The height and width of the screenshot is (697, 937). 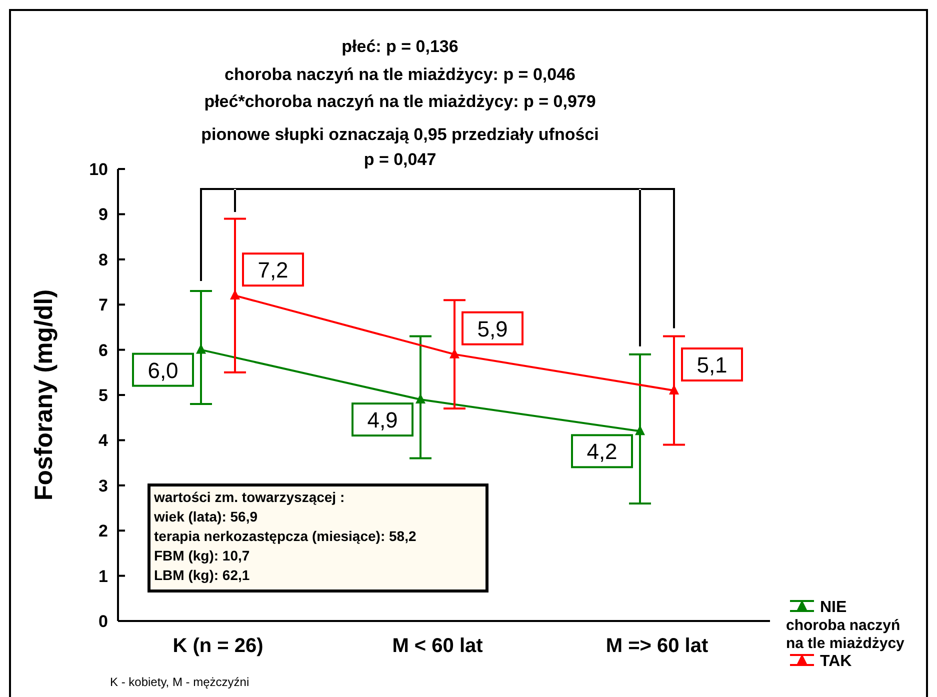 I want to click on data-label: 7,2, so click(x=273, y=270).